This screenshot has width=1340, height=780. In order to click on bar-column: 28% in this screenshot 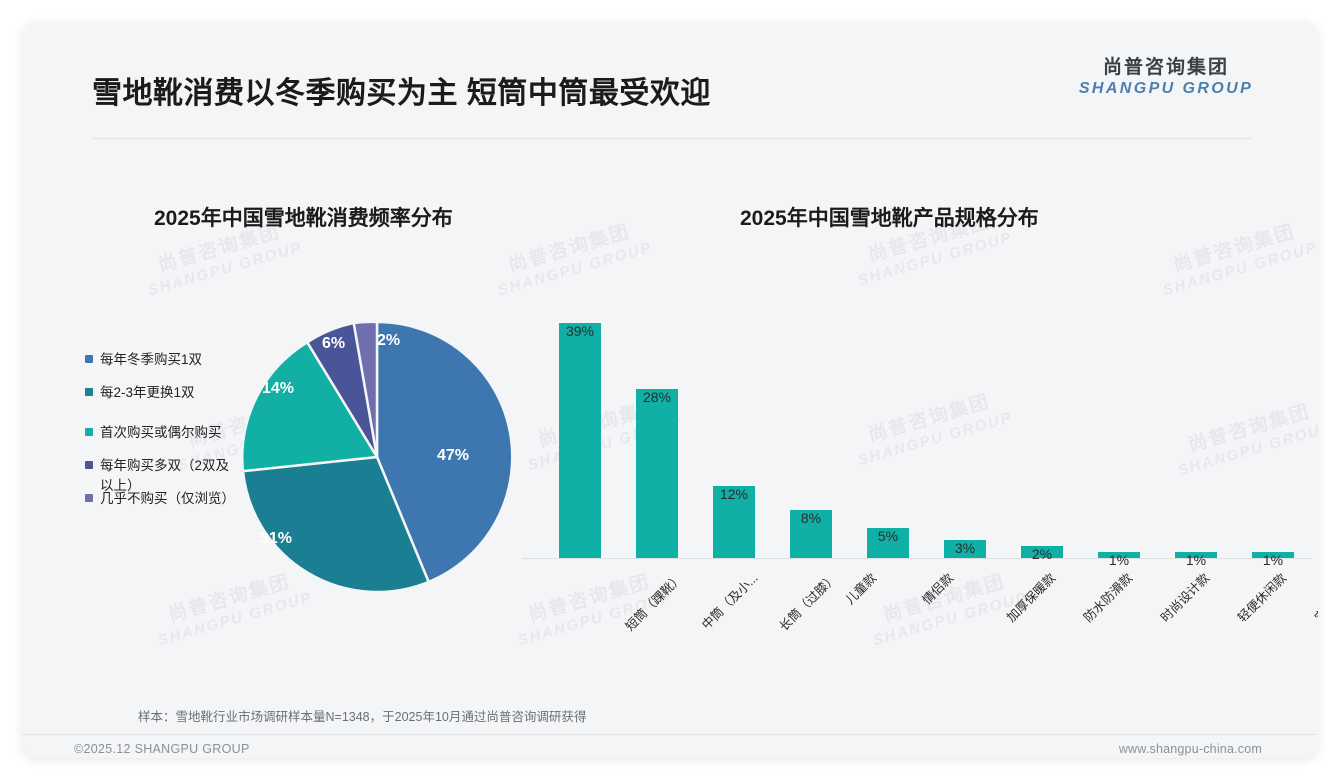, I will do `click(657, 473)`.